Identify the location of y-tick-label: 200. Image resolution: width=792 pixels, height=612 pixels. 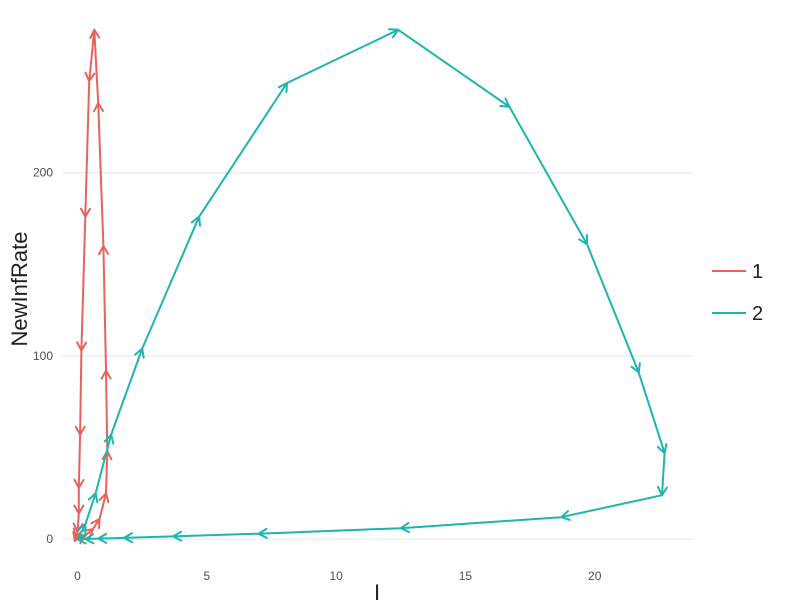
(43, 173).